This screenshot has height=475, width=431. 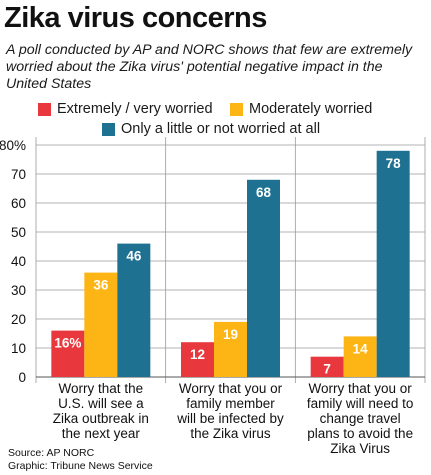 I want to click on bar-value-label: 36, so click(x=101, y=285).